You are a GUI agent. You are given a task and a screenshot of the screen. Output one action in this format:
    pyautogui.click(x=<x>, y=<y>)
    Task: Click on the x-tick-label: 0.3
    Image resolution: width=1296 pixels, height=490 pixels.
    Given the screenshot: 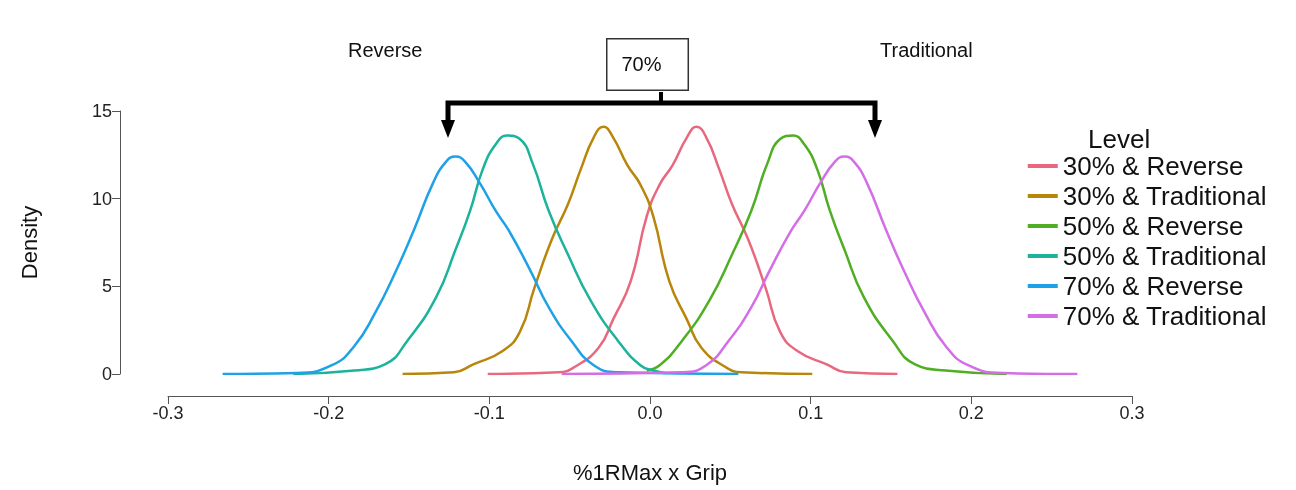 What is the action you would take?
    pyautogui.click(x=1132, y=413)
    